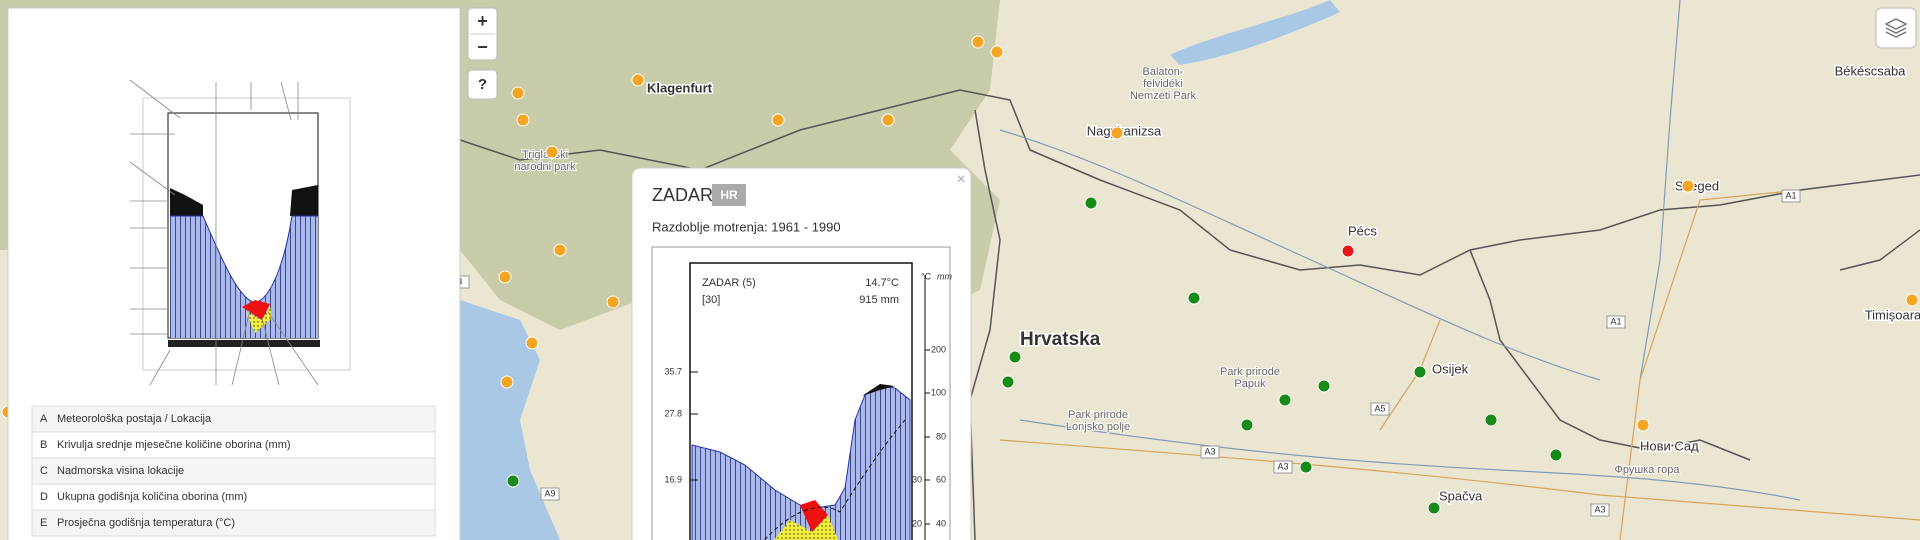  I want to click on station-popup, so click(801, 353).